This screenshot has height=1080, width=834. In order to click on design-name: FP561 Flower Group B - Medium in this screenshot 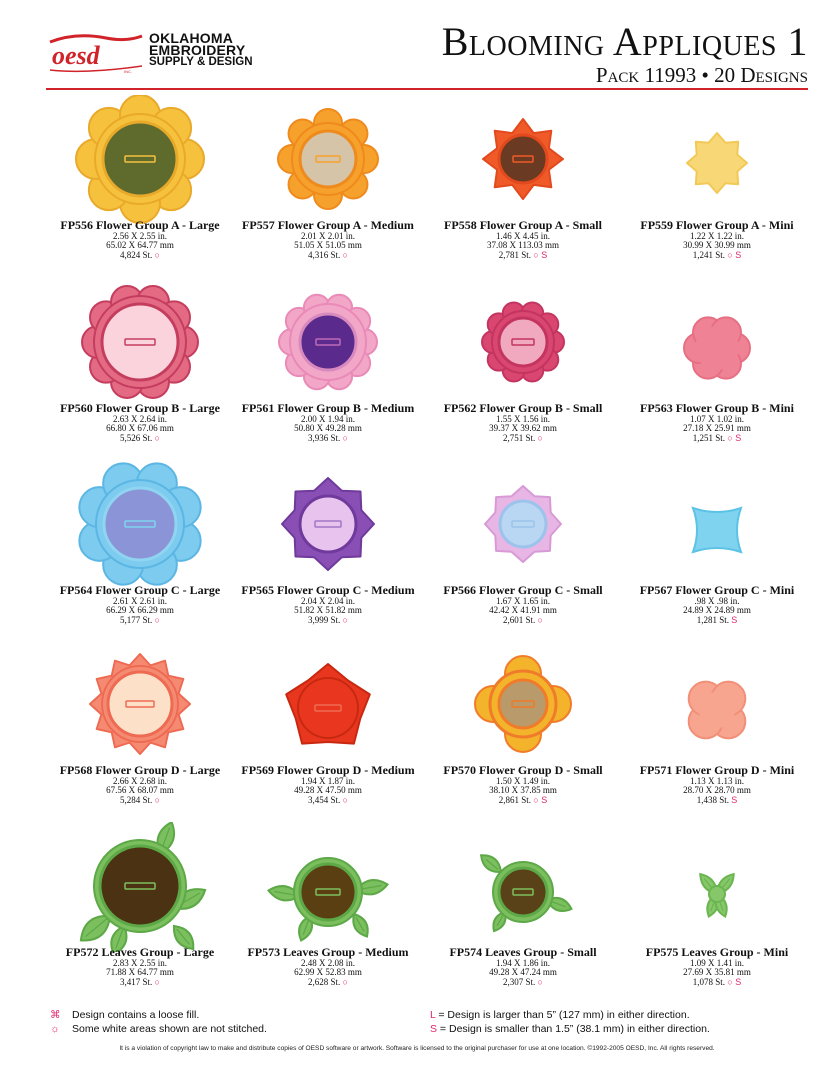, I will do `click(328, 408)`.